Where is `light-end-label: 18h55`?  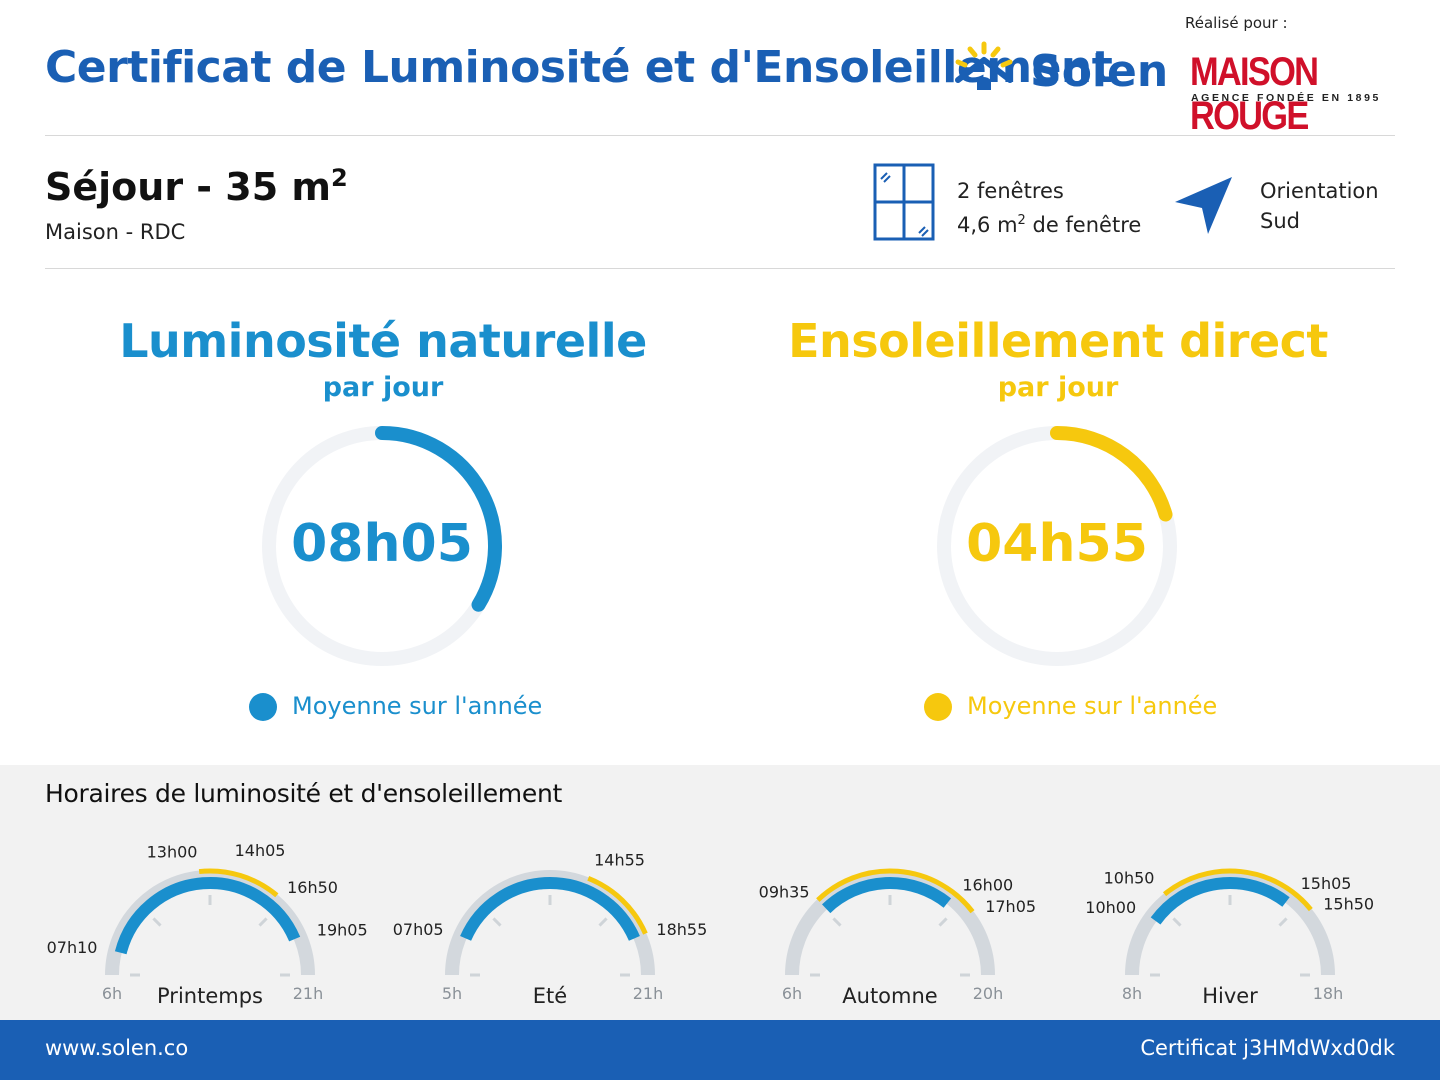
light-end-label: 18h55 is located at coordinates (681, 929).